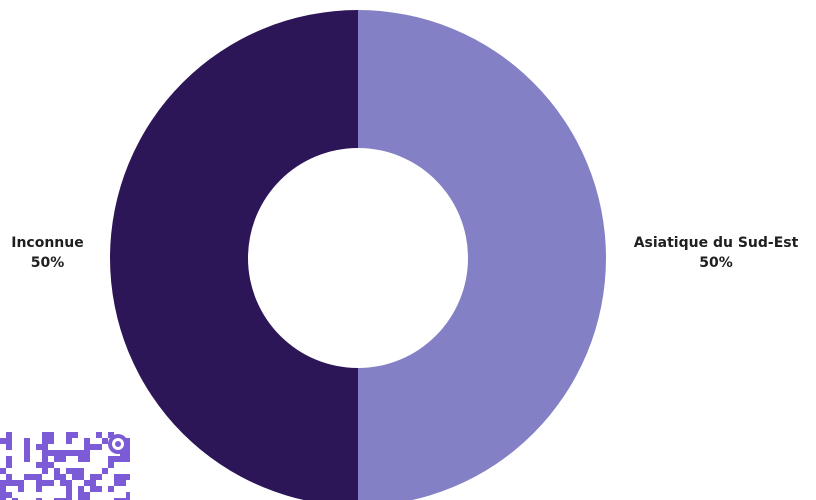  Describe the element at coordinates (118, 444) in the screenshot. I see `qr-finder-marker` at that location.